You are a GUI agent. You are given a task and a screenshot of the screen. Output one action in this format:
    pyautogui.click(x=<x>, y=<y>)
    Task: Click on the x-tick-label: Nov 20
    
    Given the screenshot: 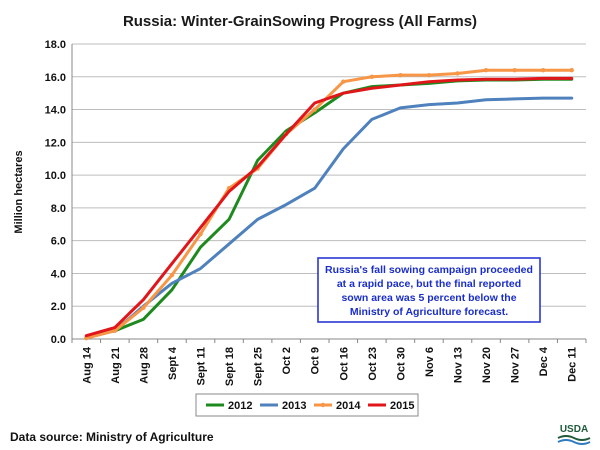 What is the action you would take?
    pyautogui.click(x=487, y=365)
    